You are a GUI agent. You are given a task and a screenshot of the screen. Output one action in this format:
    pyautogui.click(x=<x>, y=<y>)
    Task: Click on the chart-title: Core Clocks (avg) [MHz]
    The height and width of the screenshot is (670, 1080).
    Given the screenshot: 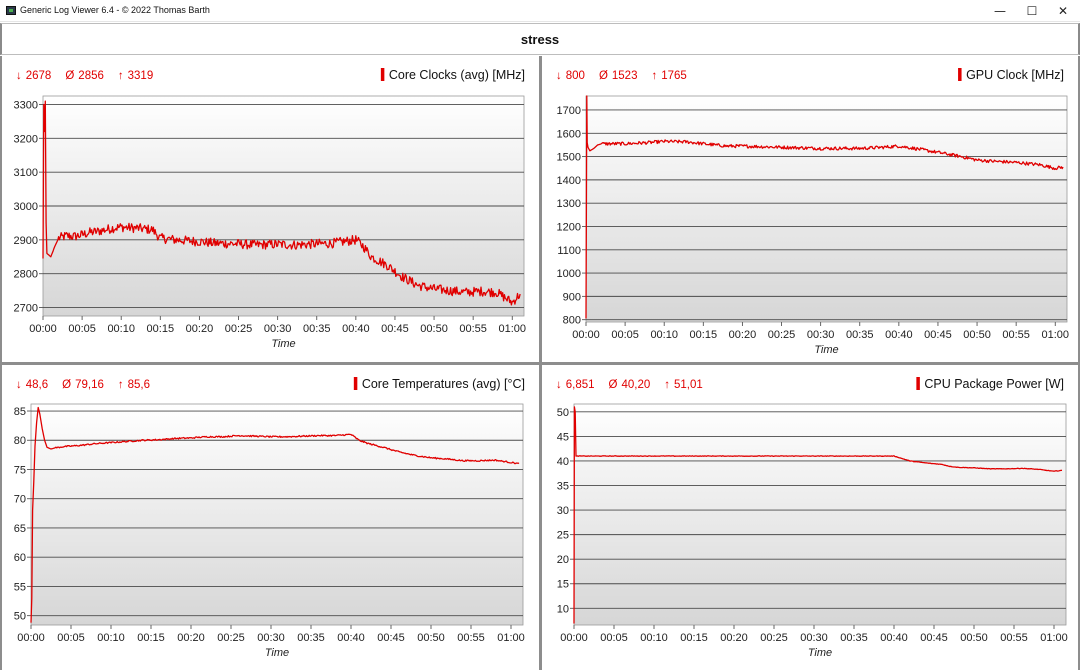 What is the action you would take?
    pyautogui.click(x=457, y=75)
    